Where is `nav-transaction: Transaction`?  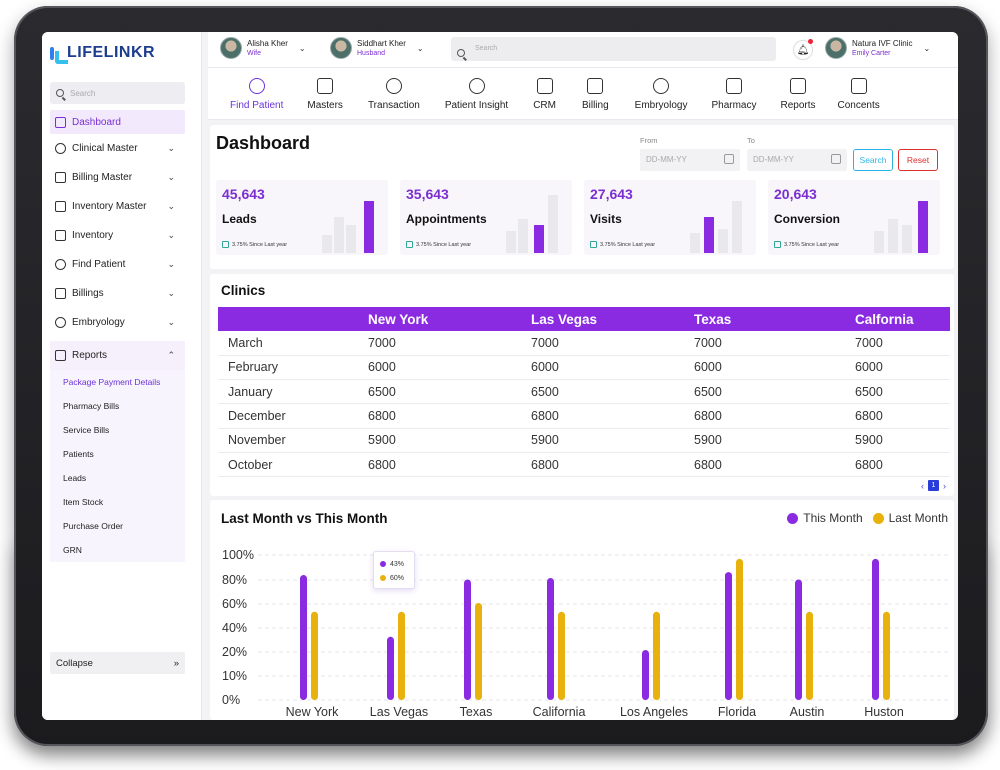 nav-transaction: Transaction is located at coordinates (394, 94).